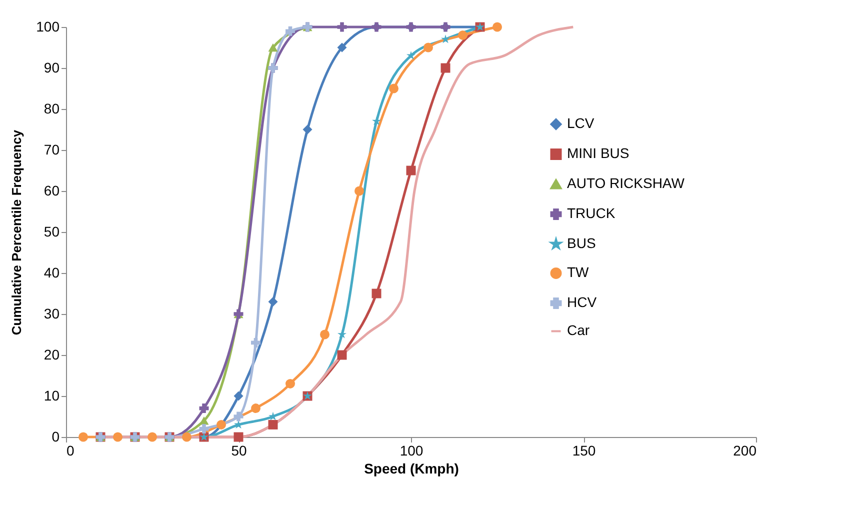 This screenshot has height=513, width=848. Describe the element at coordinates (48, 26) in the screenshot. I see `y-tick-label: 100` at that location.